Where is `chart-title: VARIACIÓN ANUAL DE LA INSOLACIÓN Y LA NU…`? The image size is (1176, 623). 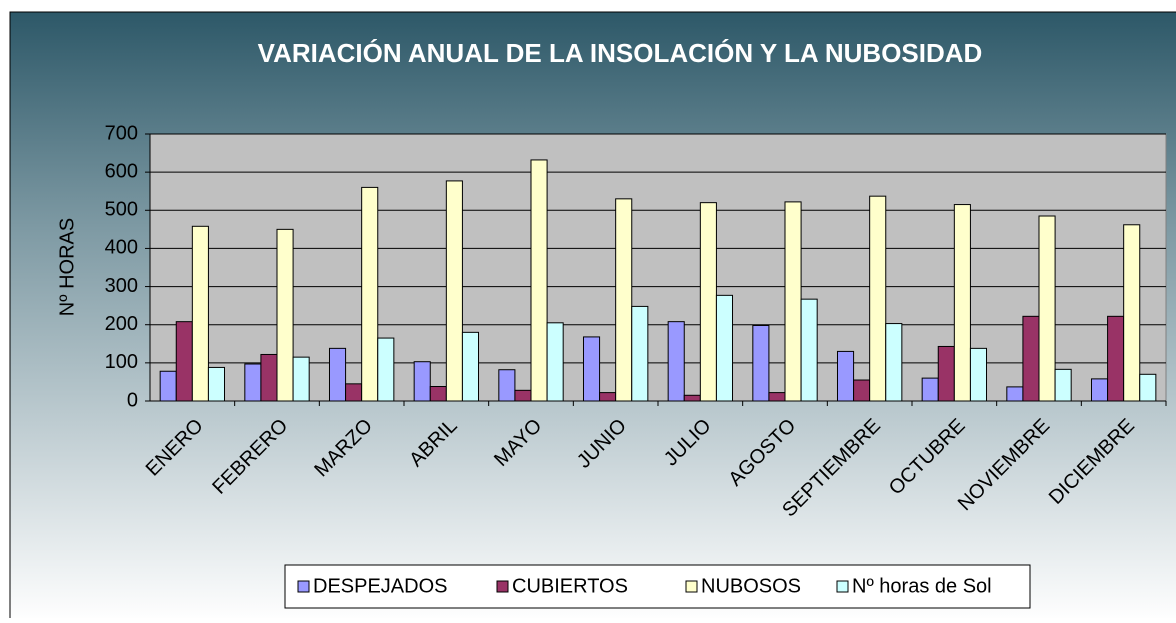 chart-title: VARIACIÓN ANUAL DE LA INSOLACIÓN Y LA NU… is located at coordinates (620, 53).